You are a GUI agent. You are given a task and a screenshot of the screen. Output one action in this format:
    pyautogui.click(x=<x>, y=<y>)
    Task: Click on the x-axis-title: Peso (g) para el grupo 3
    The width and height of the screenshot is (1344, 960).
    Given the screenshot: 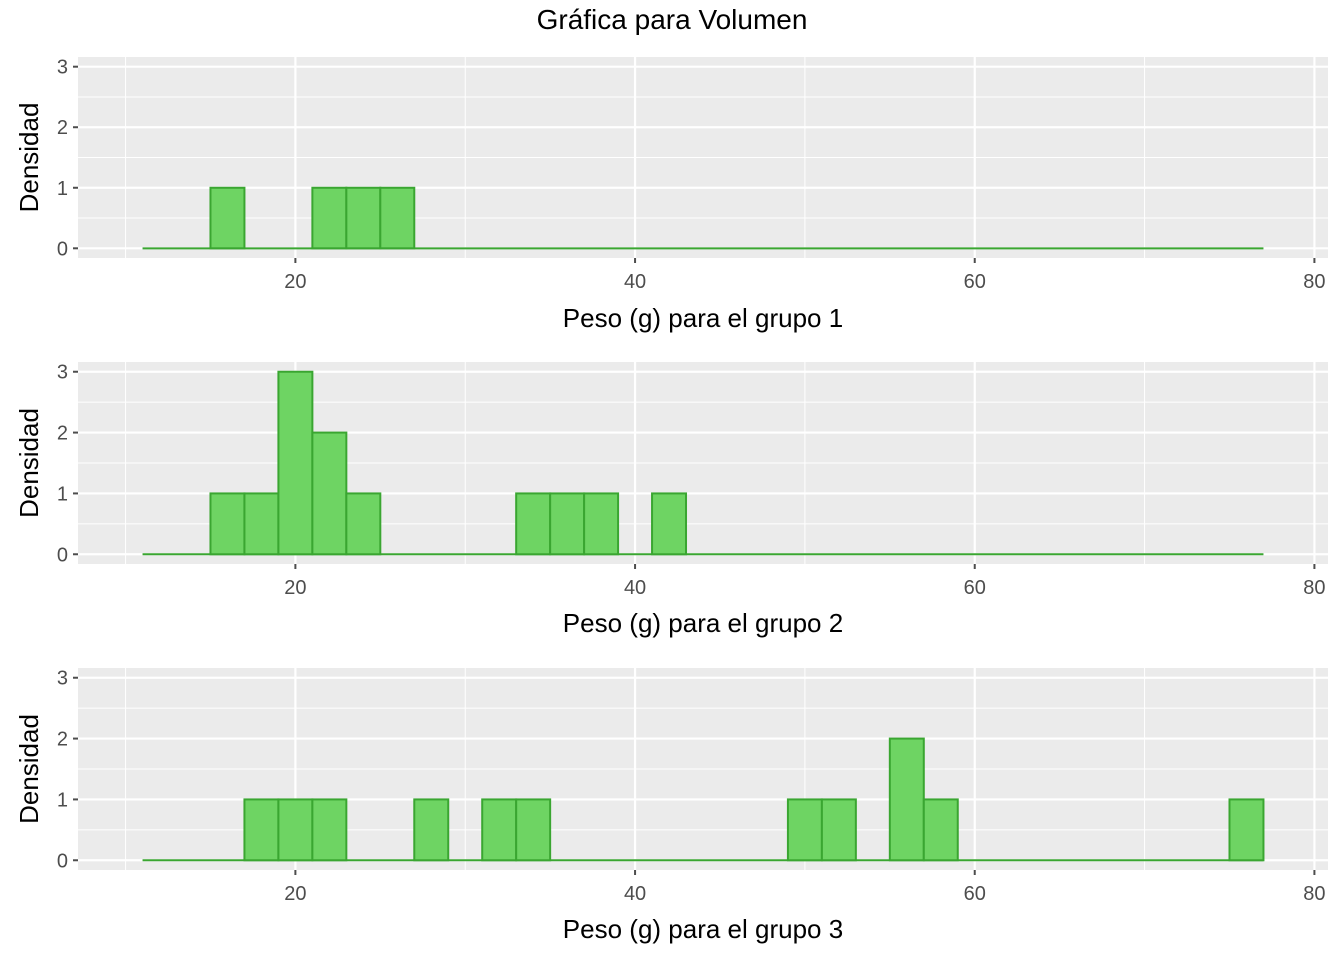 What is the action you would take?
    pyautogui.click(x=703, y=929)
    